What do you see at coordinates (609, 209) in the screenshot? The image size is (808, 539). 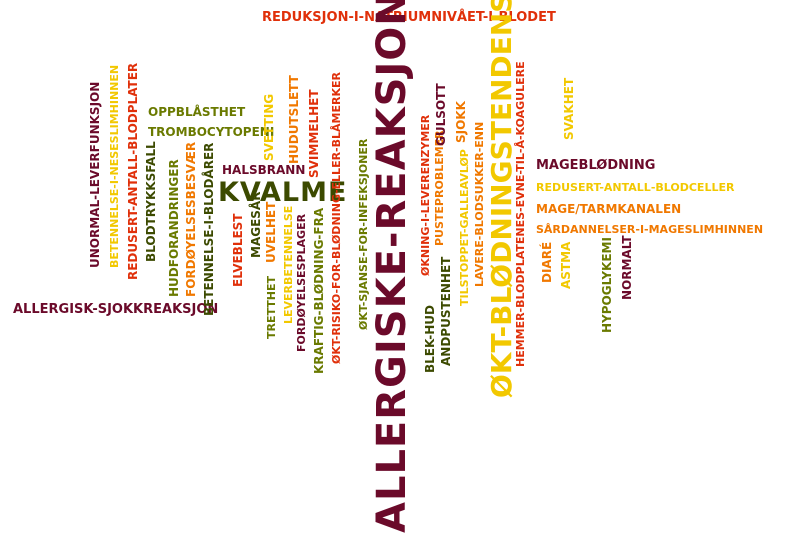 I see `word-mage-tarmkanalen: MAGE/TARMKANALEN` at bounding box center [609, 209].